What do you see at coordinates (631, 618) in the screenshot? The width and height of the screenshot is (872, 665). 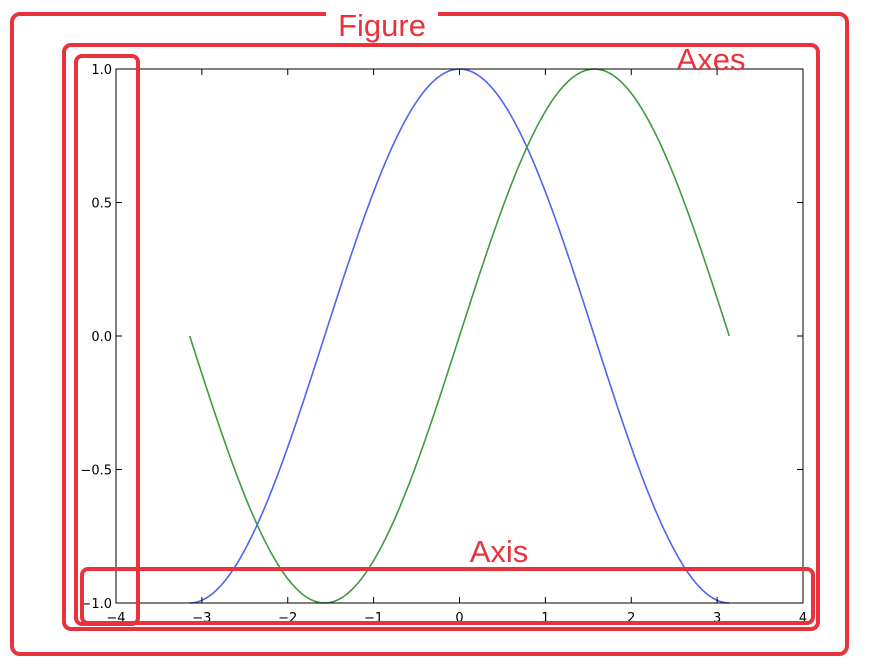 I see `x-tick-label: 2` at bounding box center [631, 618].